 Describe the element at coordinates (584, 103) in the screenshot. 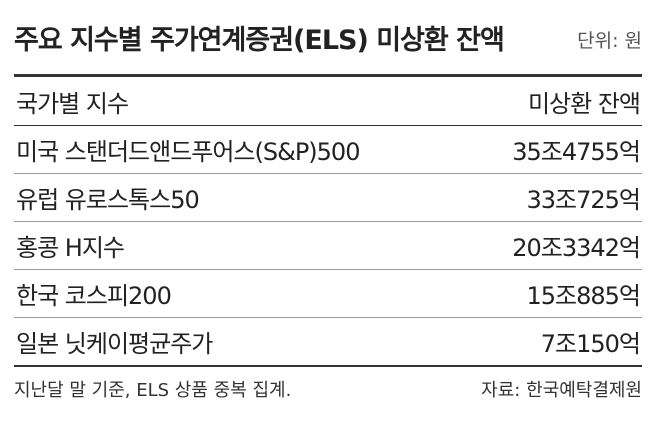

I see `column-header: 미상환 잔액` at that location.